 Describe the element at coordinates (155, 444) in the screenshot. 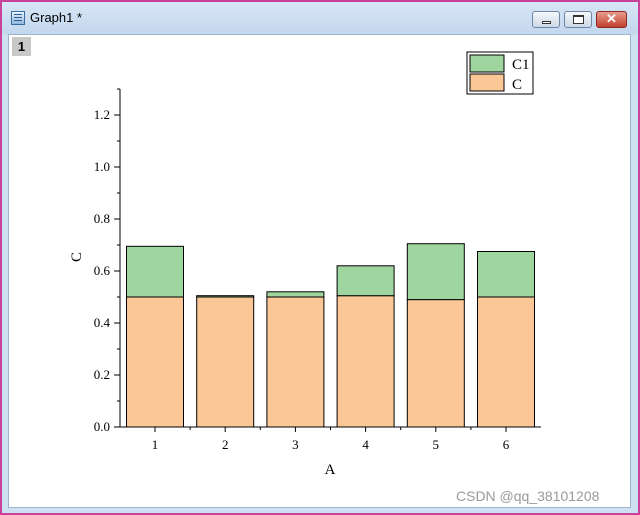

I see `x-tick-label: 1` at that location.